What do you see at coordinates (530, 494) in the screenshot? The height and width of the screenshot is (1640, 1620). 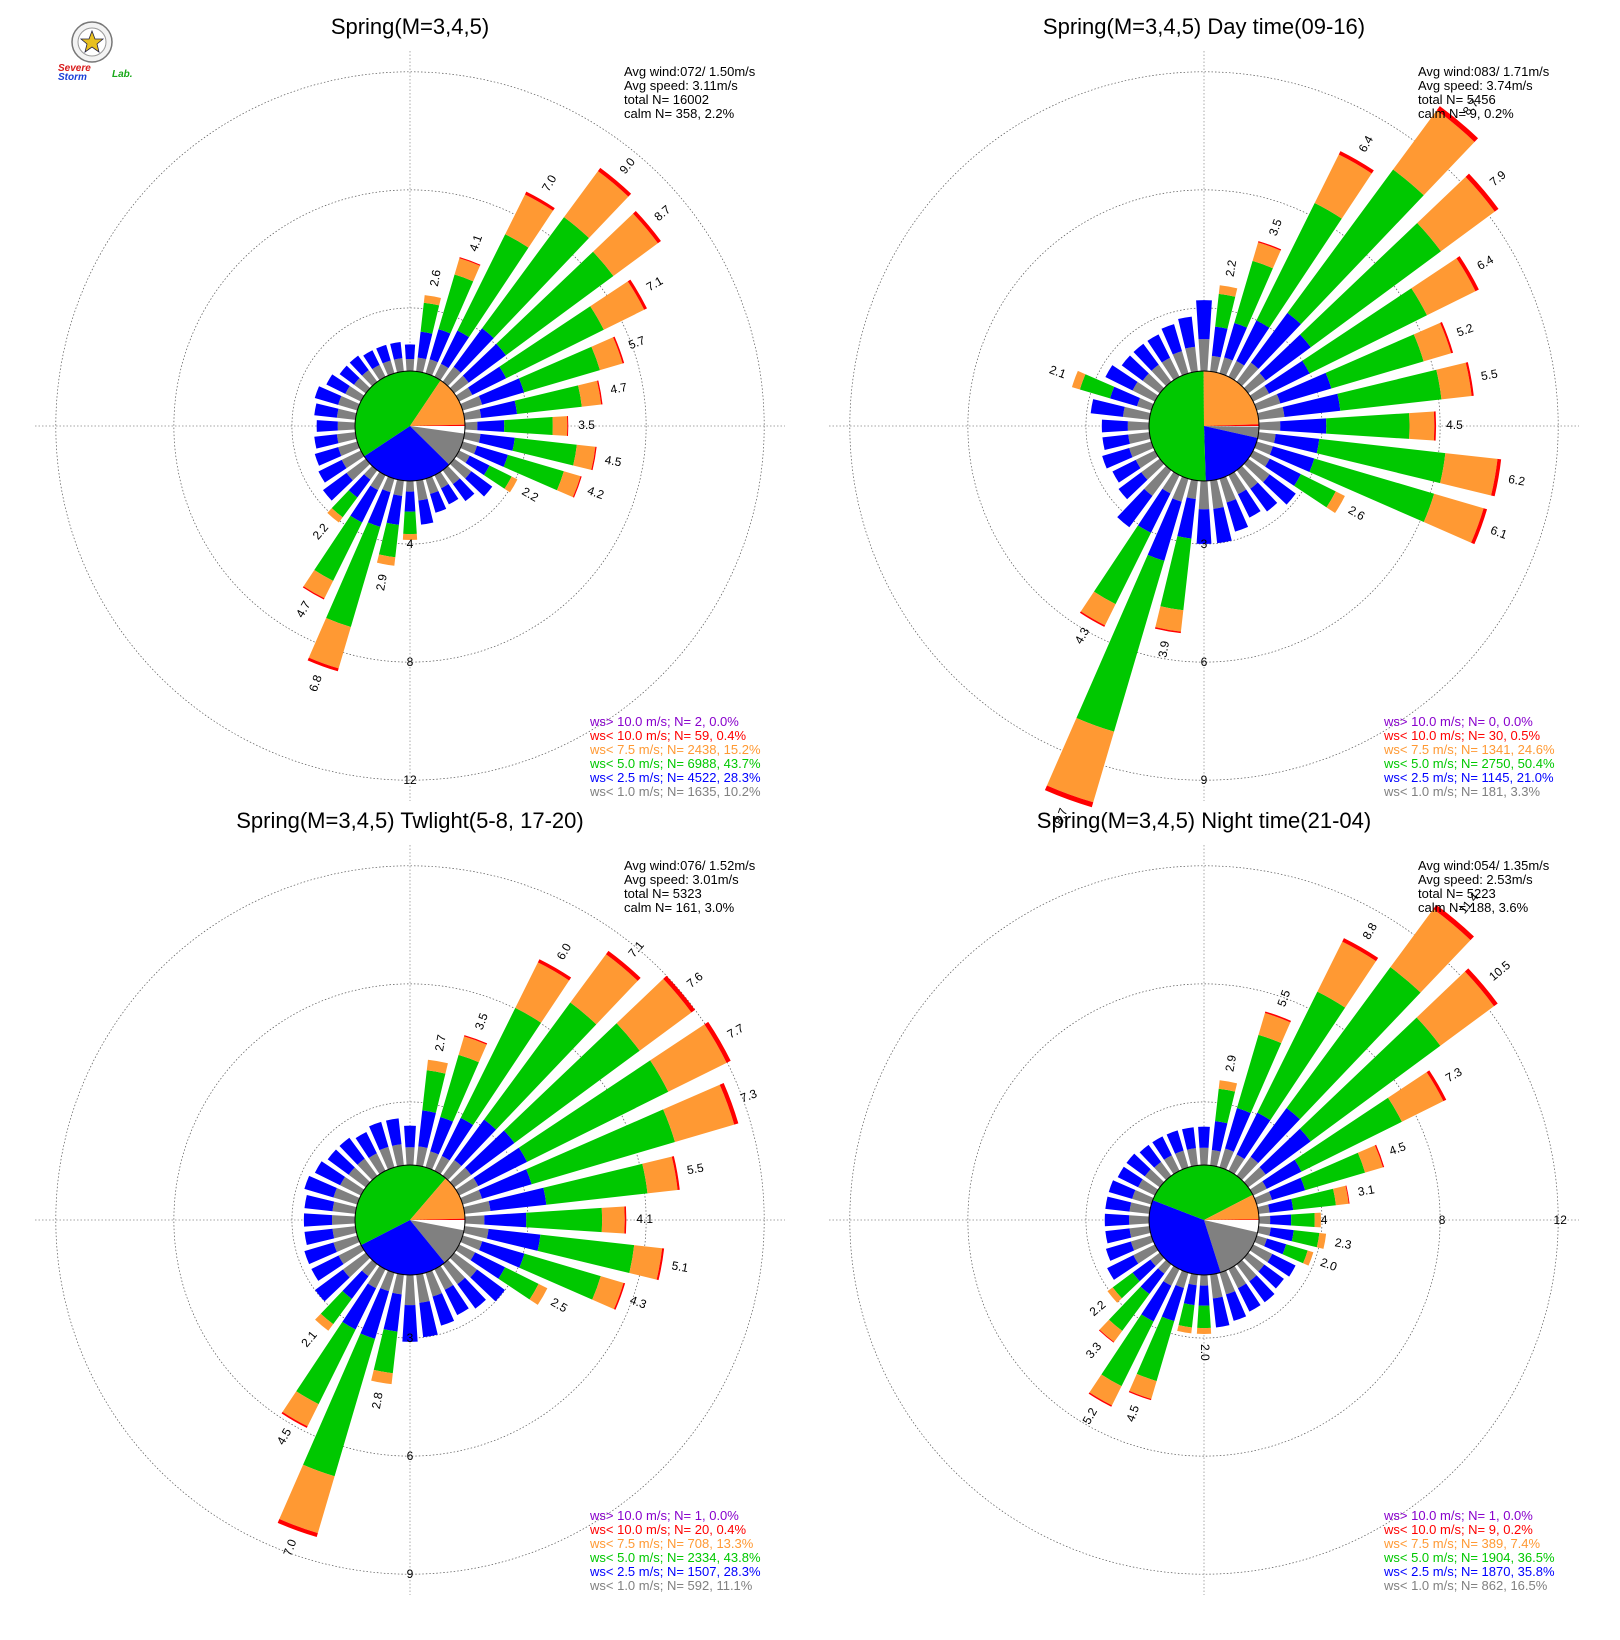 I see `bar-value-label: 2.2` at bounding box center [530, 494].